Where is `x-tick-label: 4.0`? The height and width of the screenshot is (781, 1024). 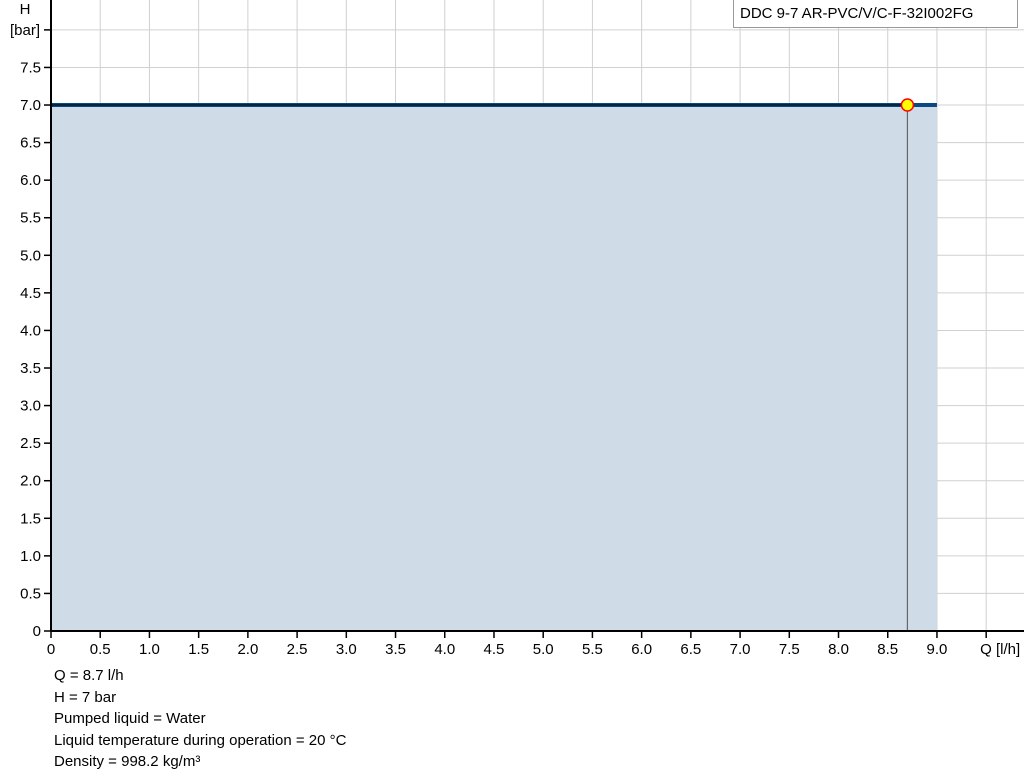
x-tick-label: 4.0 is located at coordinates (444, 649).